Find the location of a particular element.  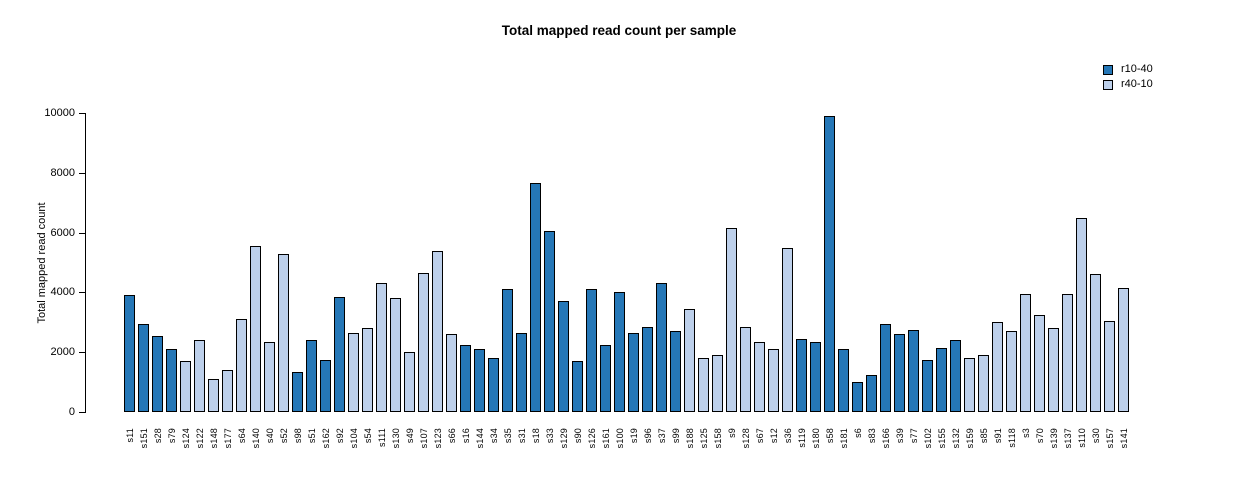

bar-s158 is located at coordinates (717, 383).